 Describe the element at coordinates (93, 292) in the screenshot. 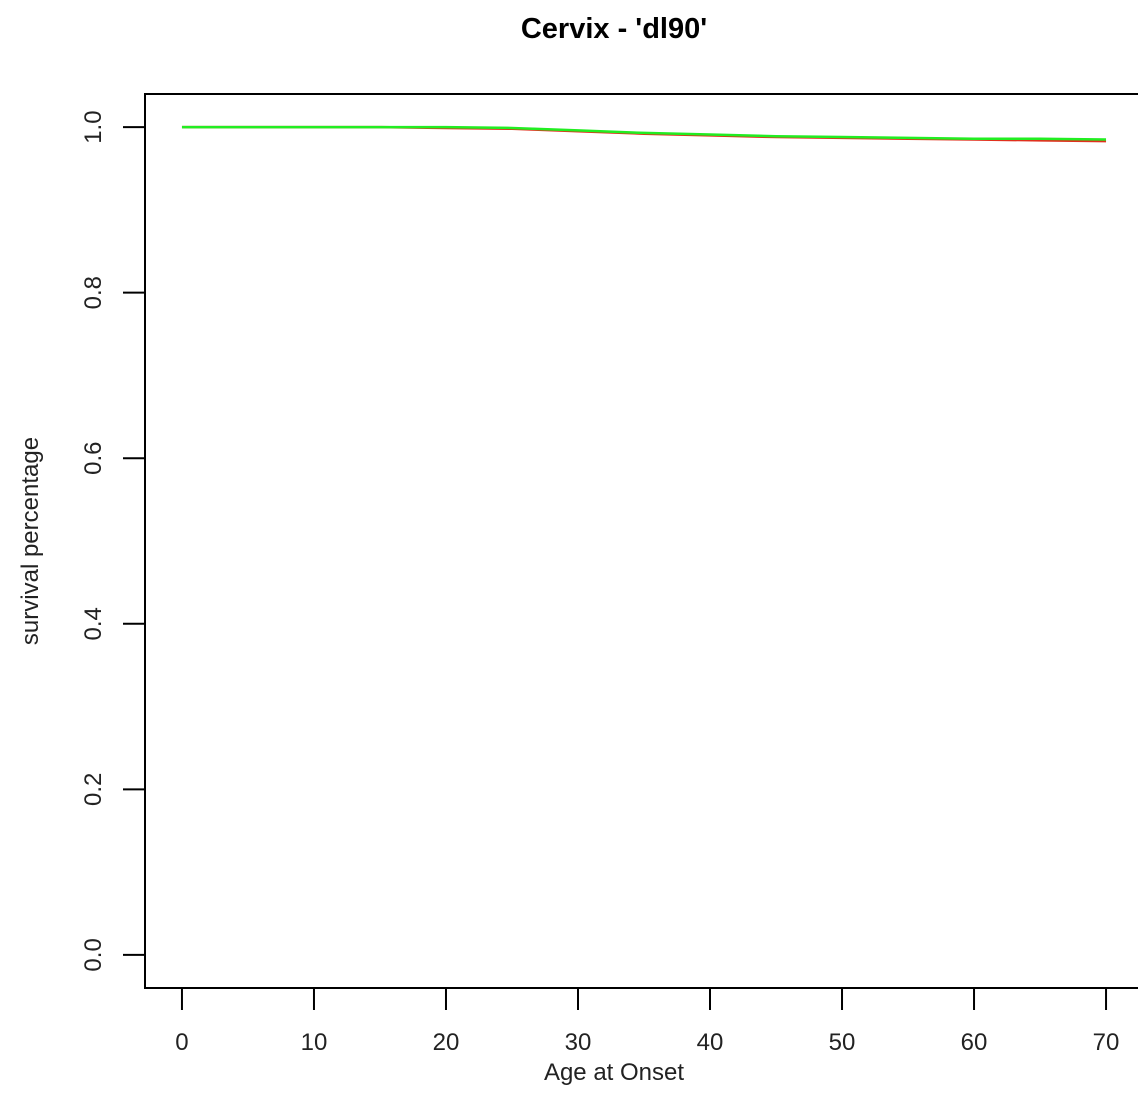

I see `y-tick-label: 0.8` at that location.